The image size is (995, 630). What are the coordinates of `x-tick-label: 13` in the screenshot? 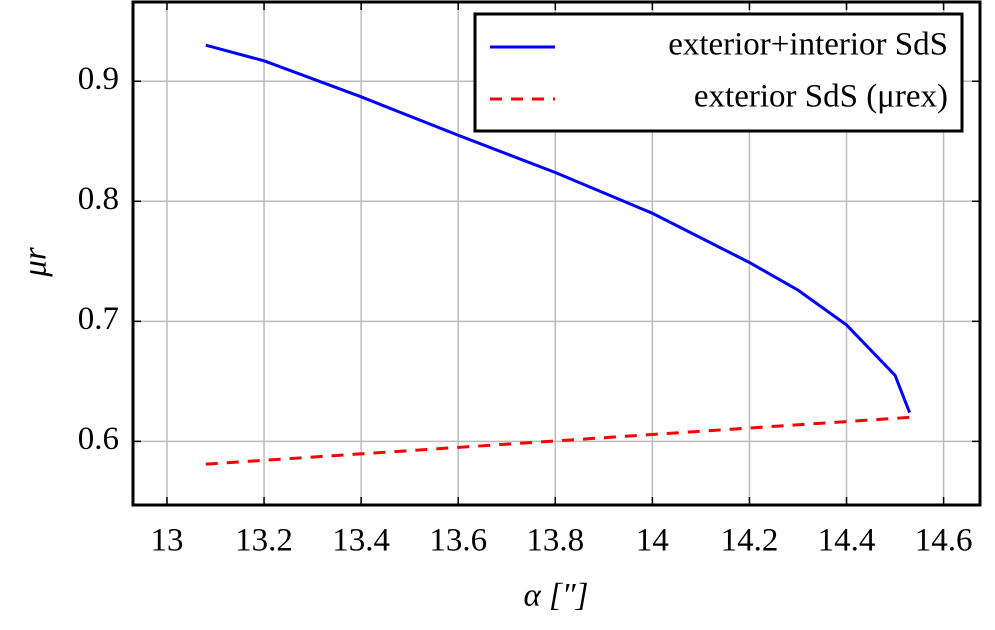 It's located at (166, 541).